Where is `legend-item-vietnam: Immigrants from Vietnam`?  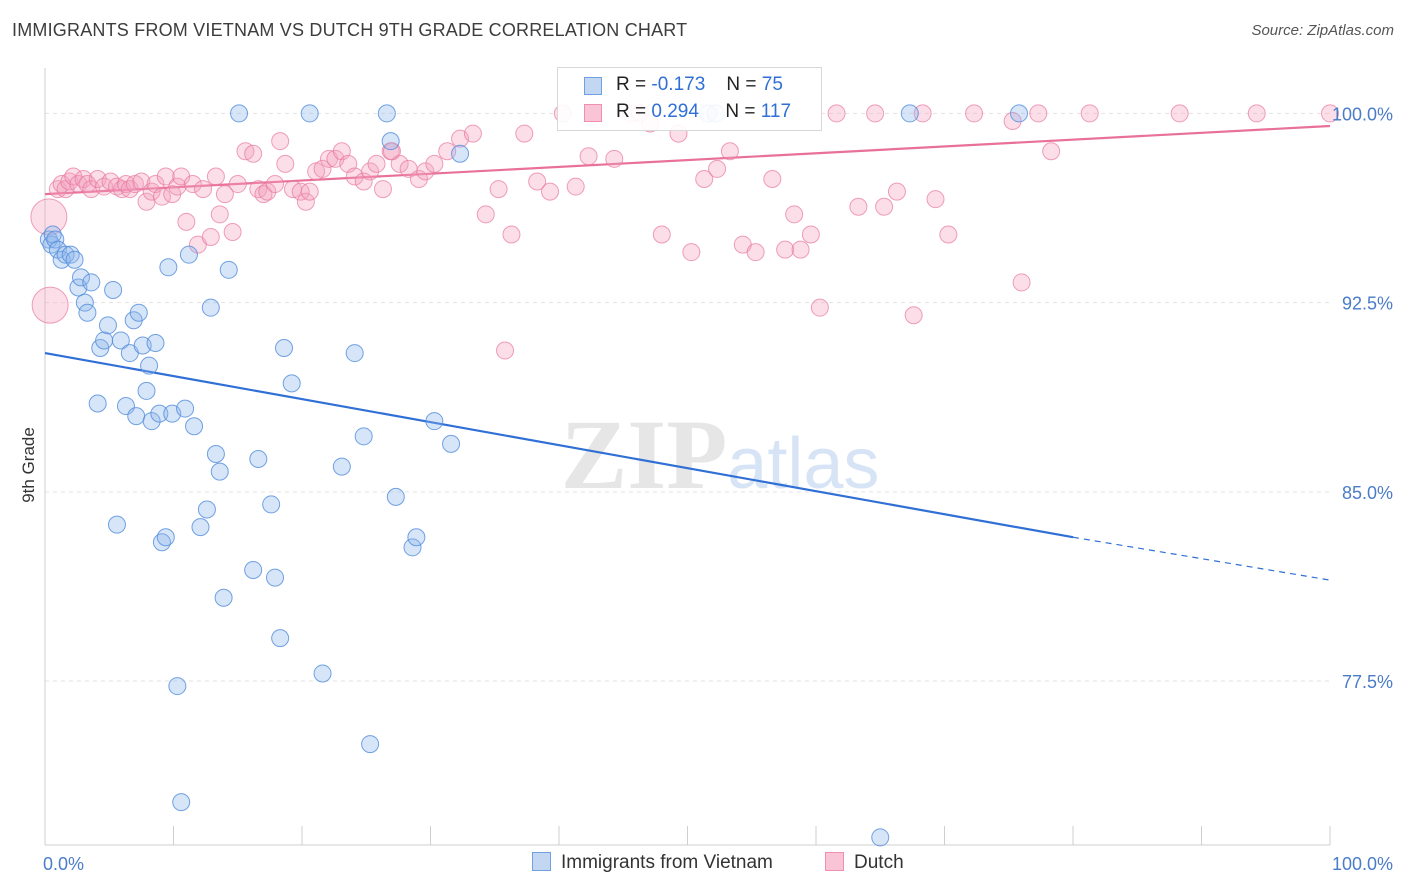 legend-item-vietnam: Immigrants from Vietnam is located at coordinates (652, 863).